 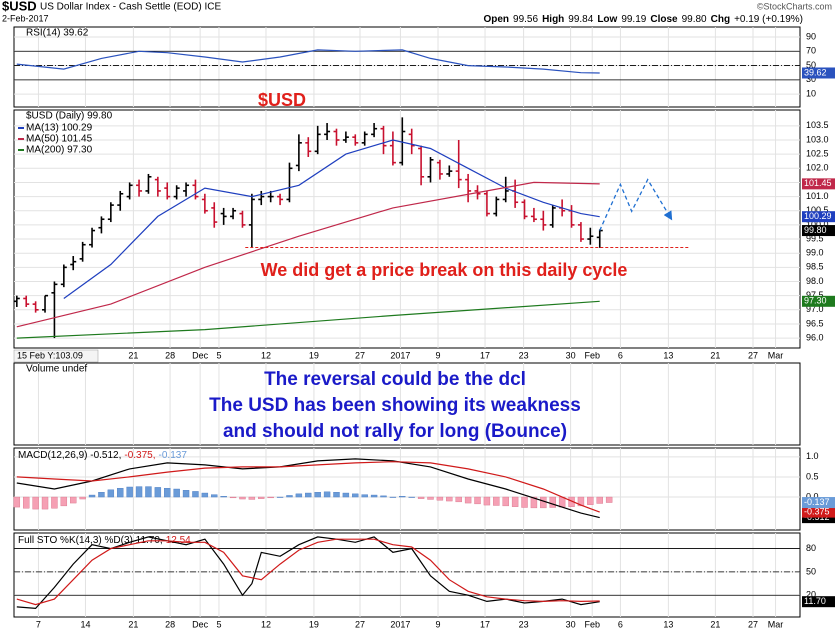 What do you see at coordinates (817, 154) in the screenshot?
I see `y-tick-label: 102.5` at bounding box center [817, 154].